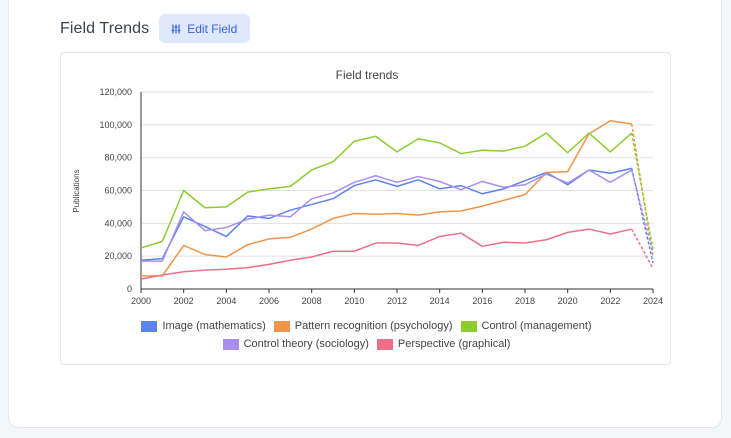 The image size is (731, 438). I want to click on x-tick-label: 2010, so click(354, 301).